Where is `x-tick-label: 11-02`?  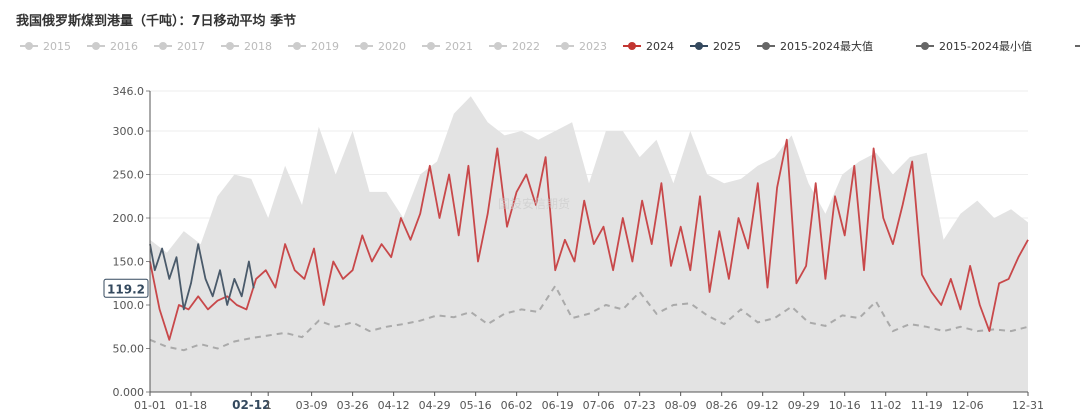
x-tick-label: 11-02 is located at coordinates (886, 405).